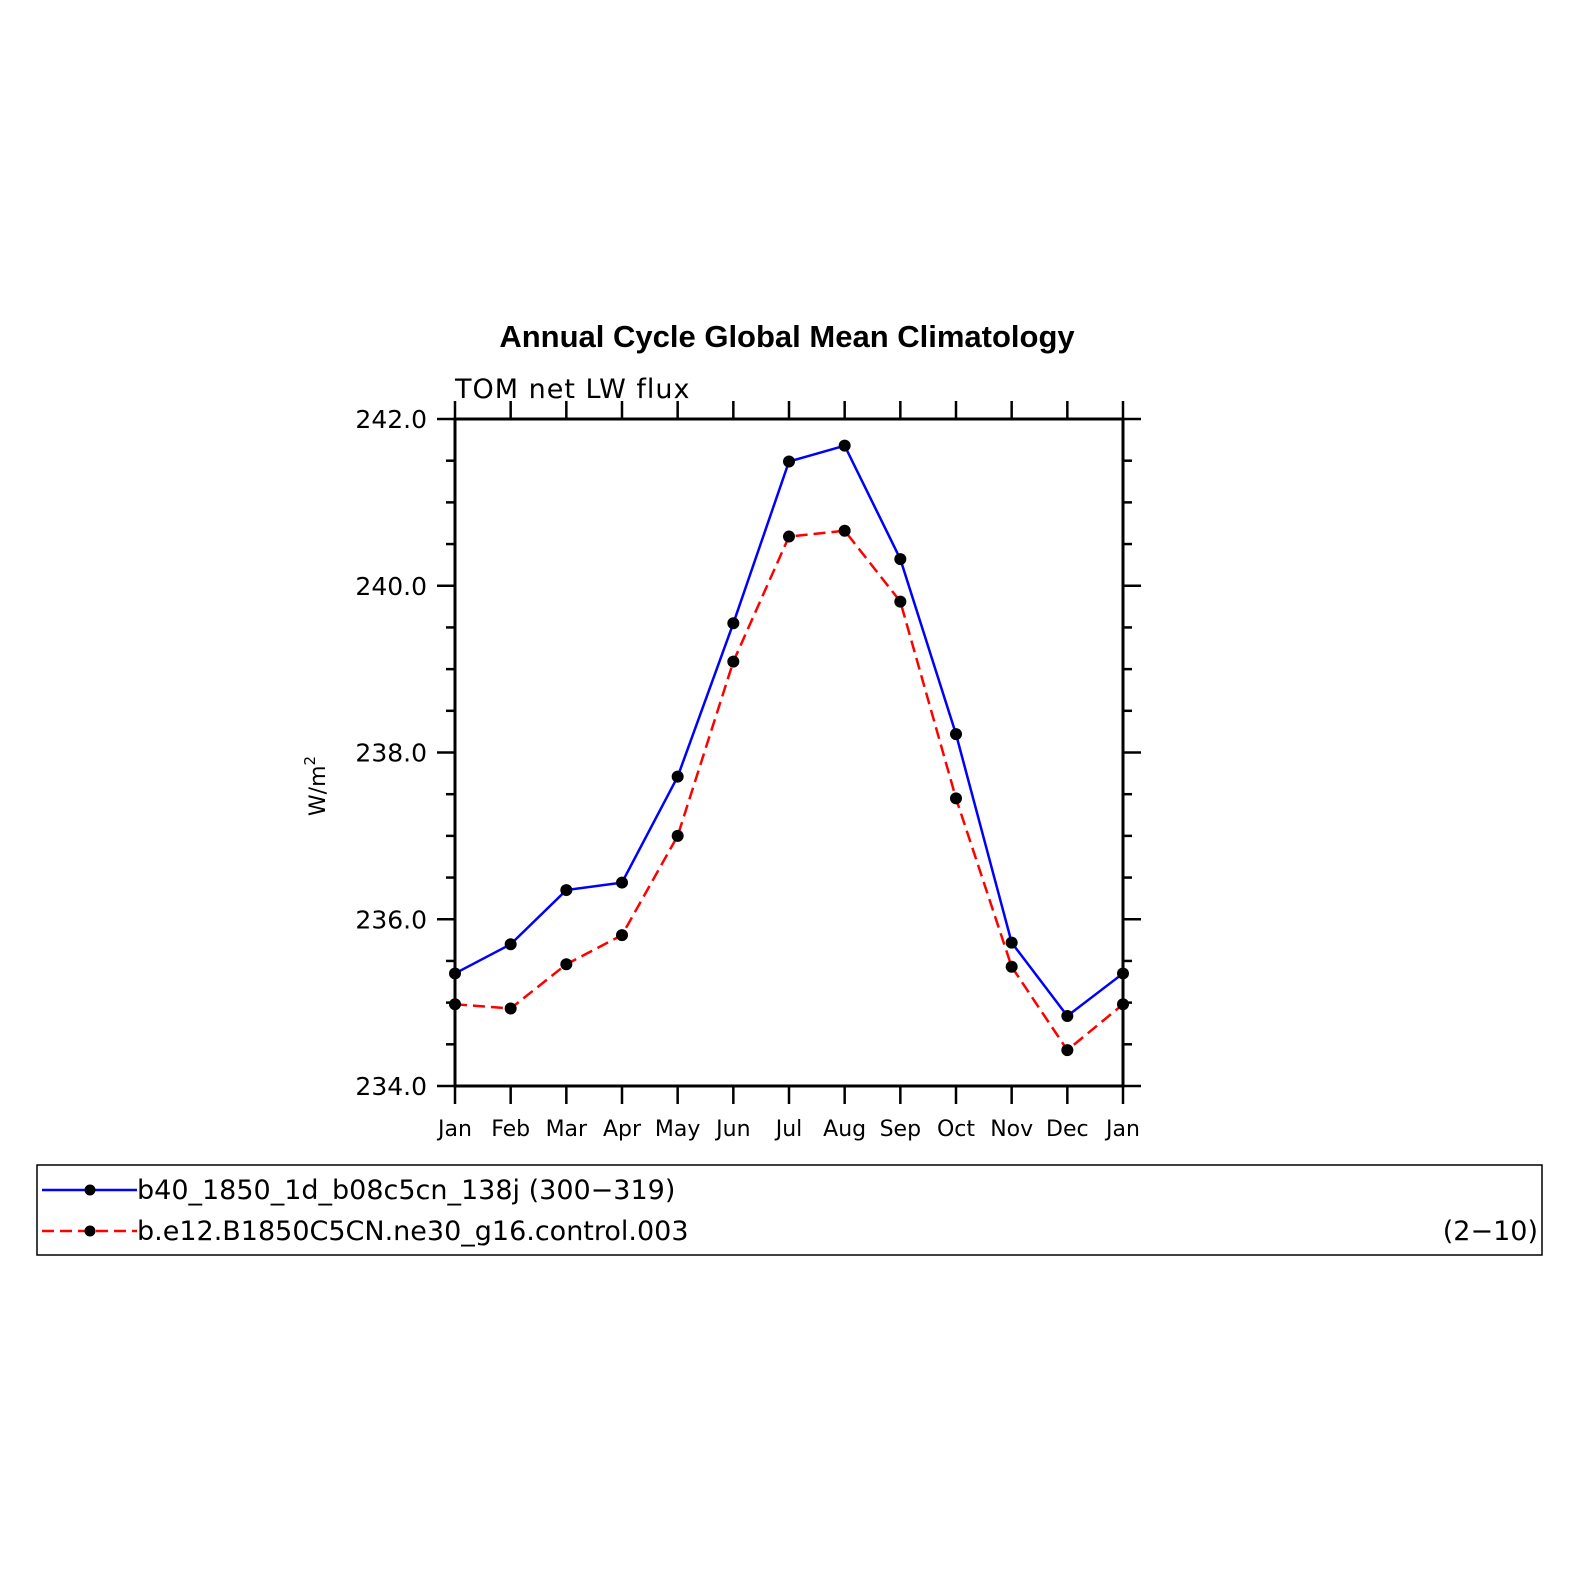 The width and height of the screenshot is (1575, 1575). Describe the element at coordinates (1011, 1129) in the screenshot. I see `x-tick-label: Nov` at that location.